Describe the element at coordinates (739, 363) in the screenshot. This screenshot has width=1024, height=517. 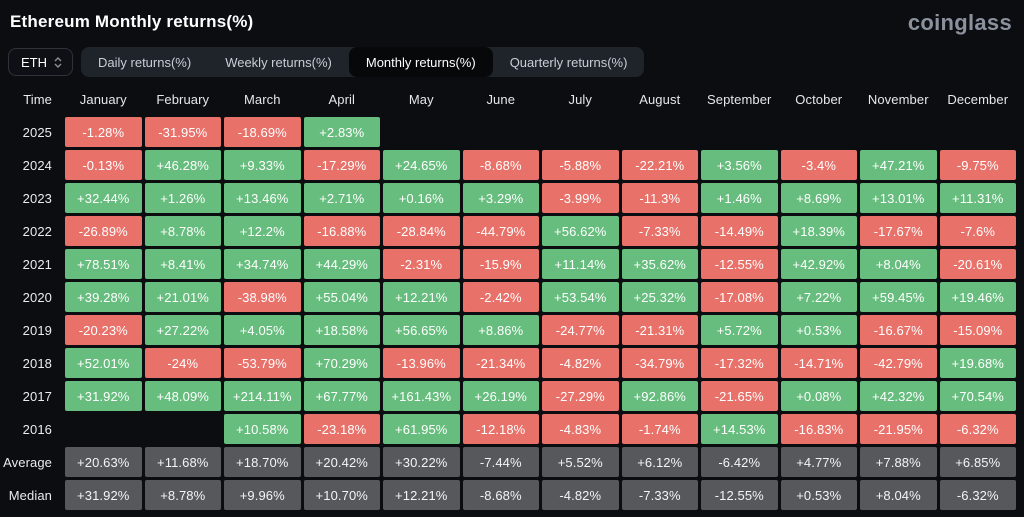
I see `return-cell: -17.32%` at that location.